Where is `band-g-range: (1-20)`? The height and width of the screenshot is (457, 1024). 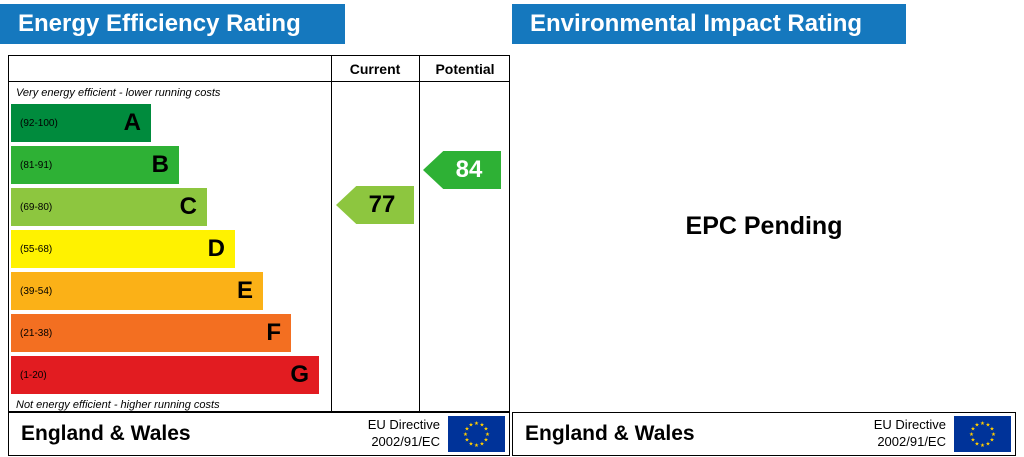
band-g-range: (1-20) is located at coordinates (33, 375).